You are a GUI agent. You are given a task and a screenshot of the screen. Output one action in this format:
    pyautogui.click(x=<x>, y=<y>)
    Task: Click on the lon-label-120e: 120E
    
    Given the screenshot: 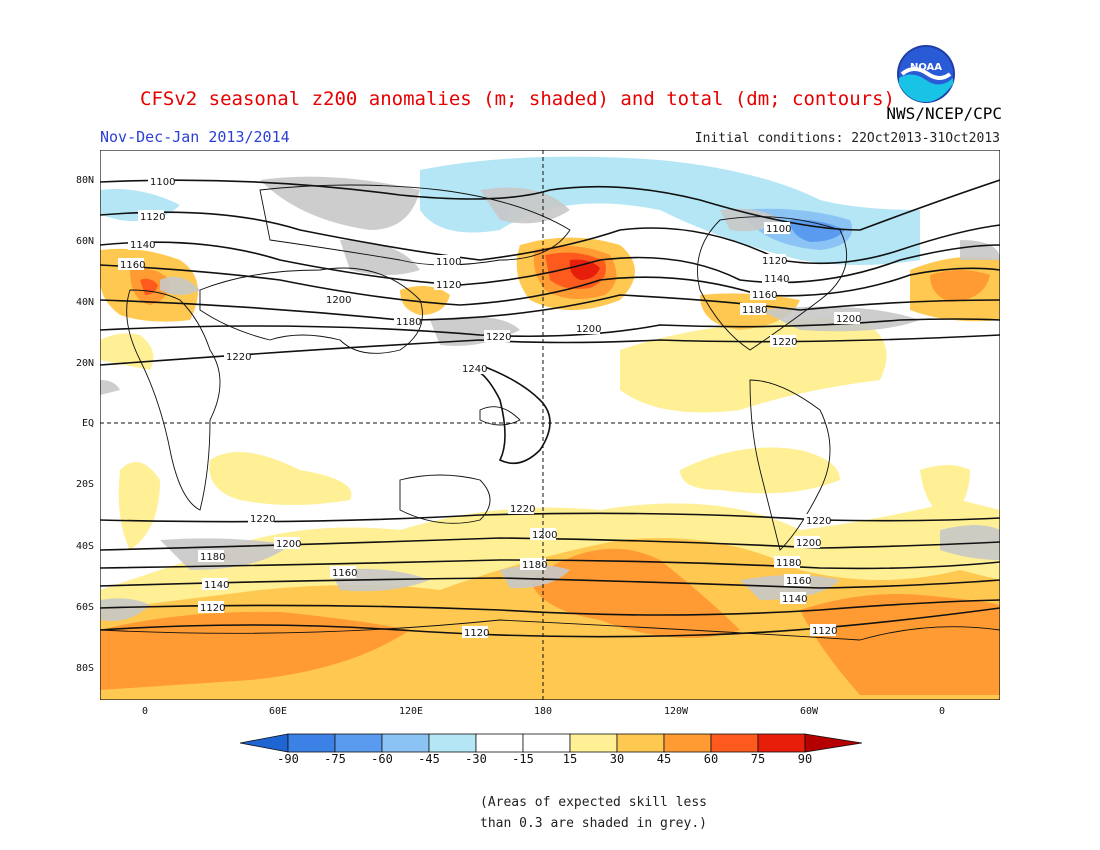 What is the action you would take?
    pyautogui.click(x=411, y=711)
    